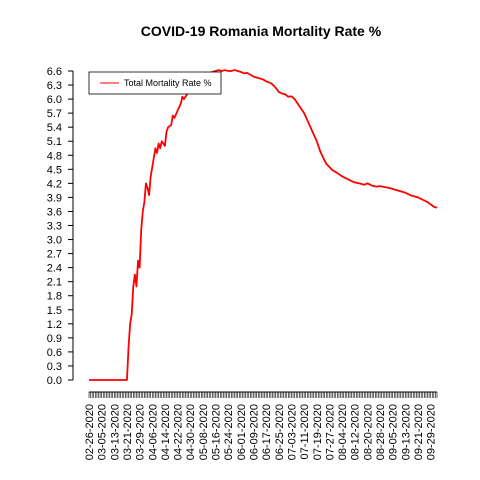 This screenshot has width=480, height=480. I want to click on x-tick-label: 04-06-2020, so click(153, 432).